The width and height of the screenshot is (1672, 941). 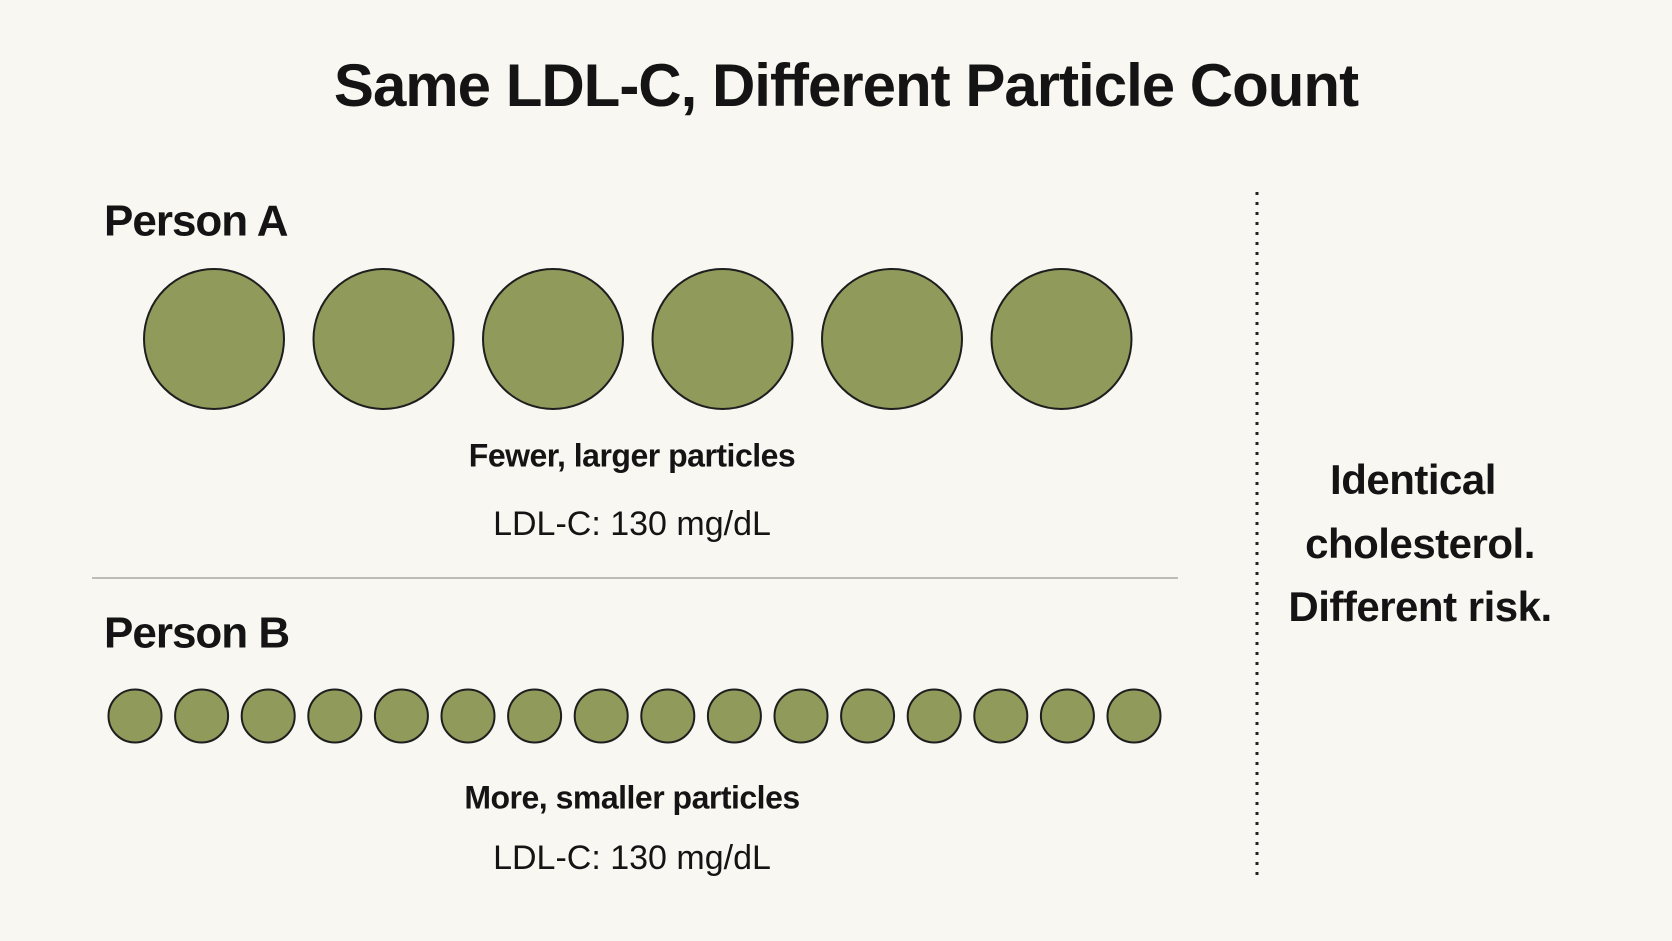 I want to click on large-particles, so click(x=638, y=339).